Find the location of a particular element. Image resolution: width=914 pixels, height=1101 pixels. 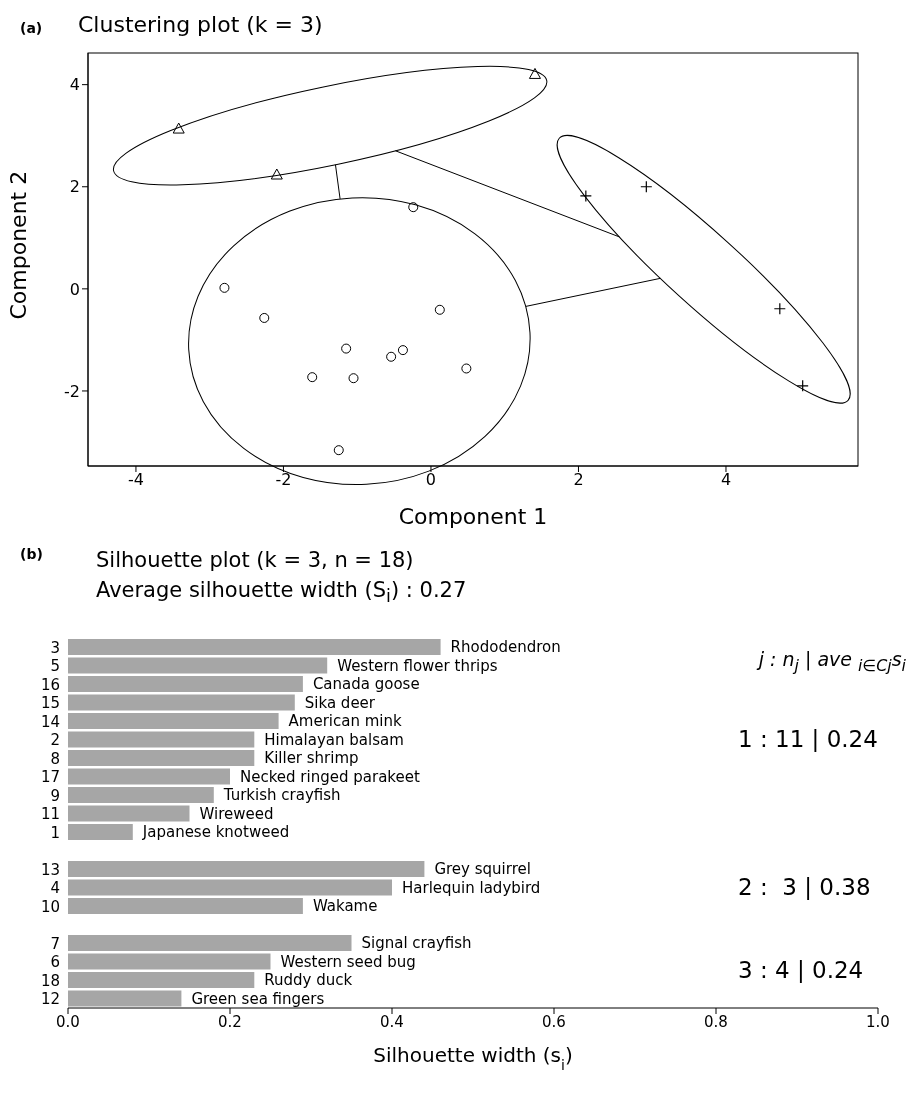

annotation: Grey squirrel is located at coordinates (482, 869).